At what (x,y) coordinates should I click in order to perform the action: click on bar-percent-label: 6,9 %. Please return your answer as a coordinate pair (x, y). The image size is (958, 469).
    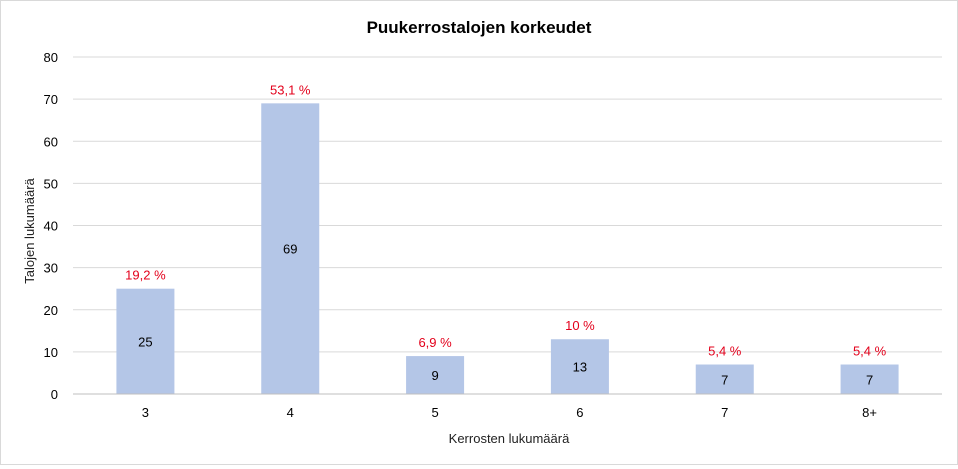
    Looking at the image, I should click on (435, 342).